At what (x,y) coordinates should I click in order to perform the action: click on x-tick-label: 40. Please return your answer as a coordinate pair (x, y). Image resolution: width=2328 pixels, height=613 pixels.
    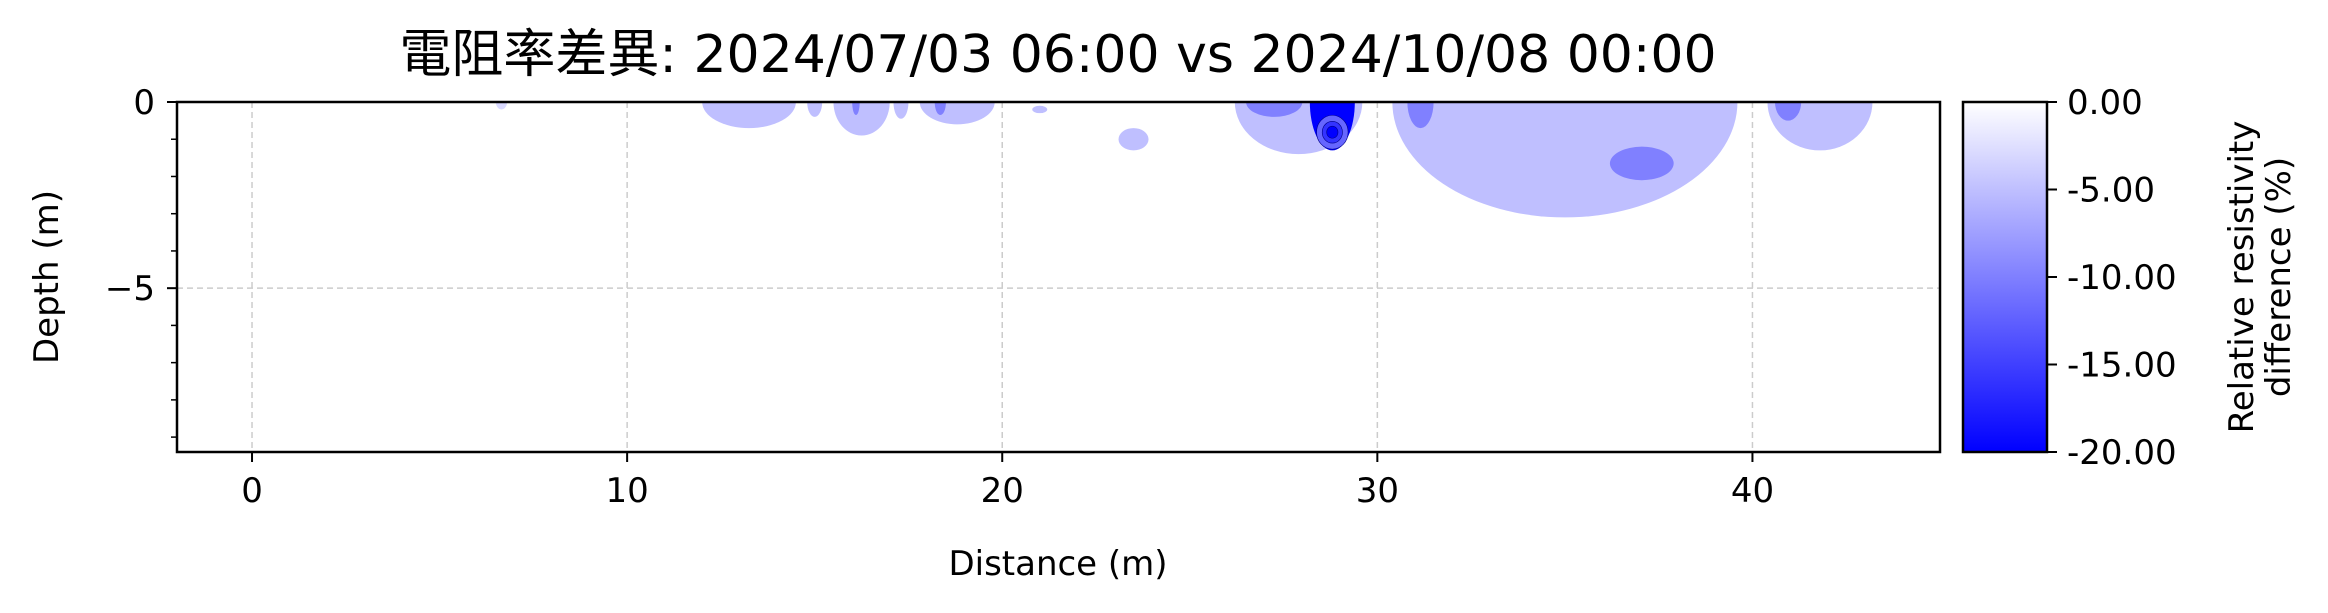
    Looking at the image, I should click on (1752, 491).